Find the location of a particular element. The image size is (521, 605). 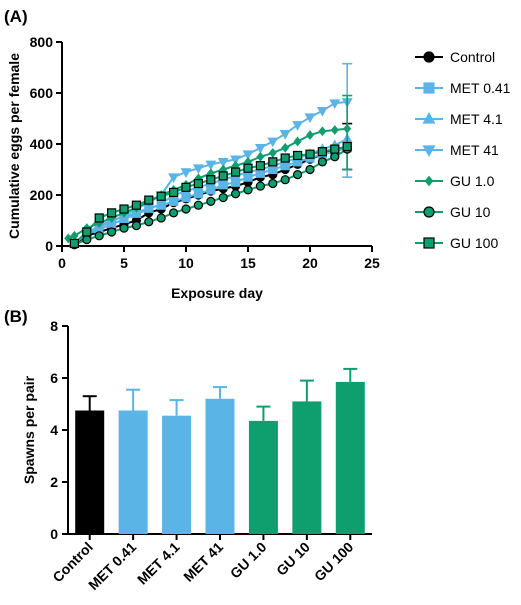

panel-a-y-tick-label: 400 is located at coordinates (42, 144).